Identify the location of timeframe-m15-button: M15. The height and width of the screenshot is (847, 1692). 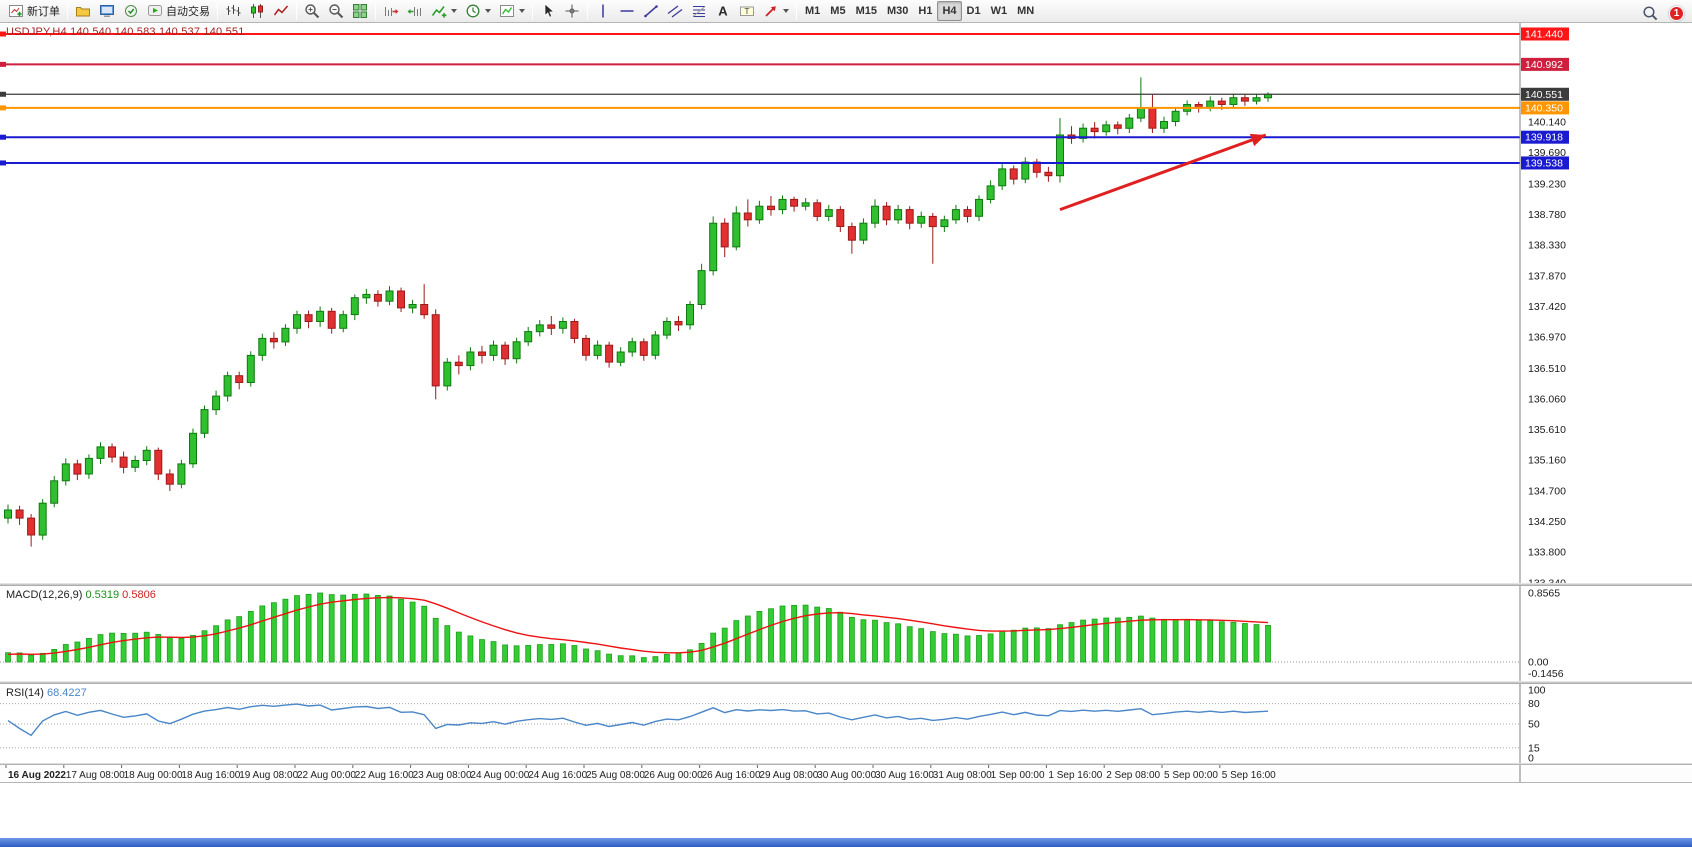
(866, 11).